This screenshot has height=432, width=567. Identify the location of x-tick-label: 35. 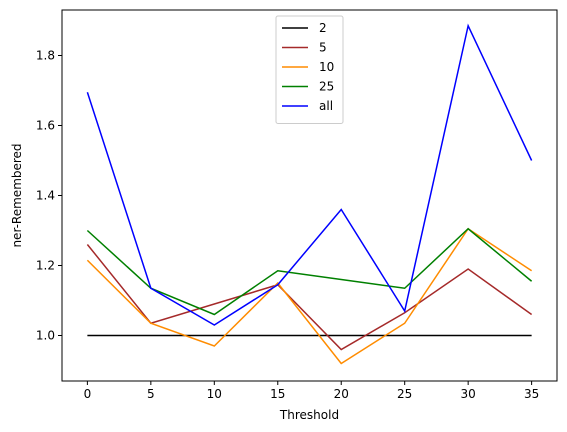
(531, 394).